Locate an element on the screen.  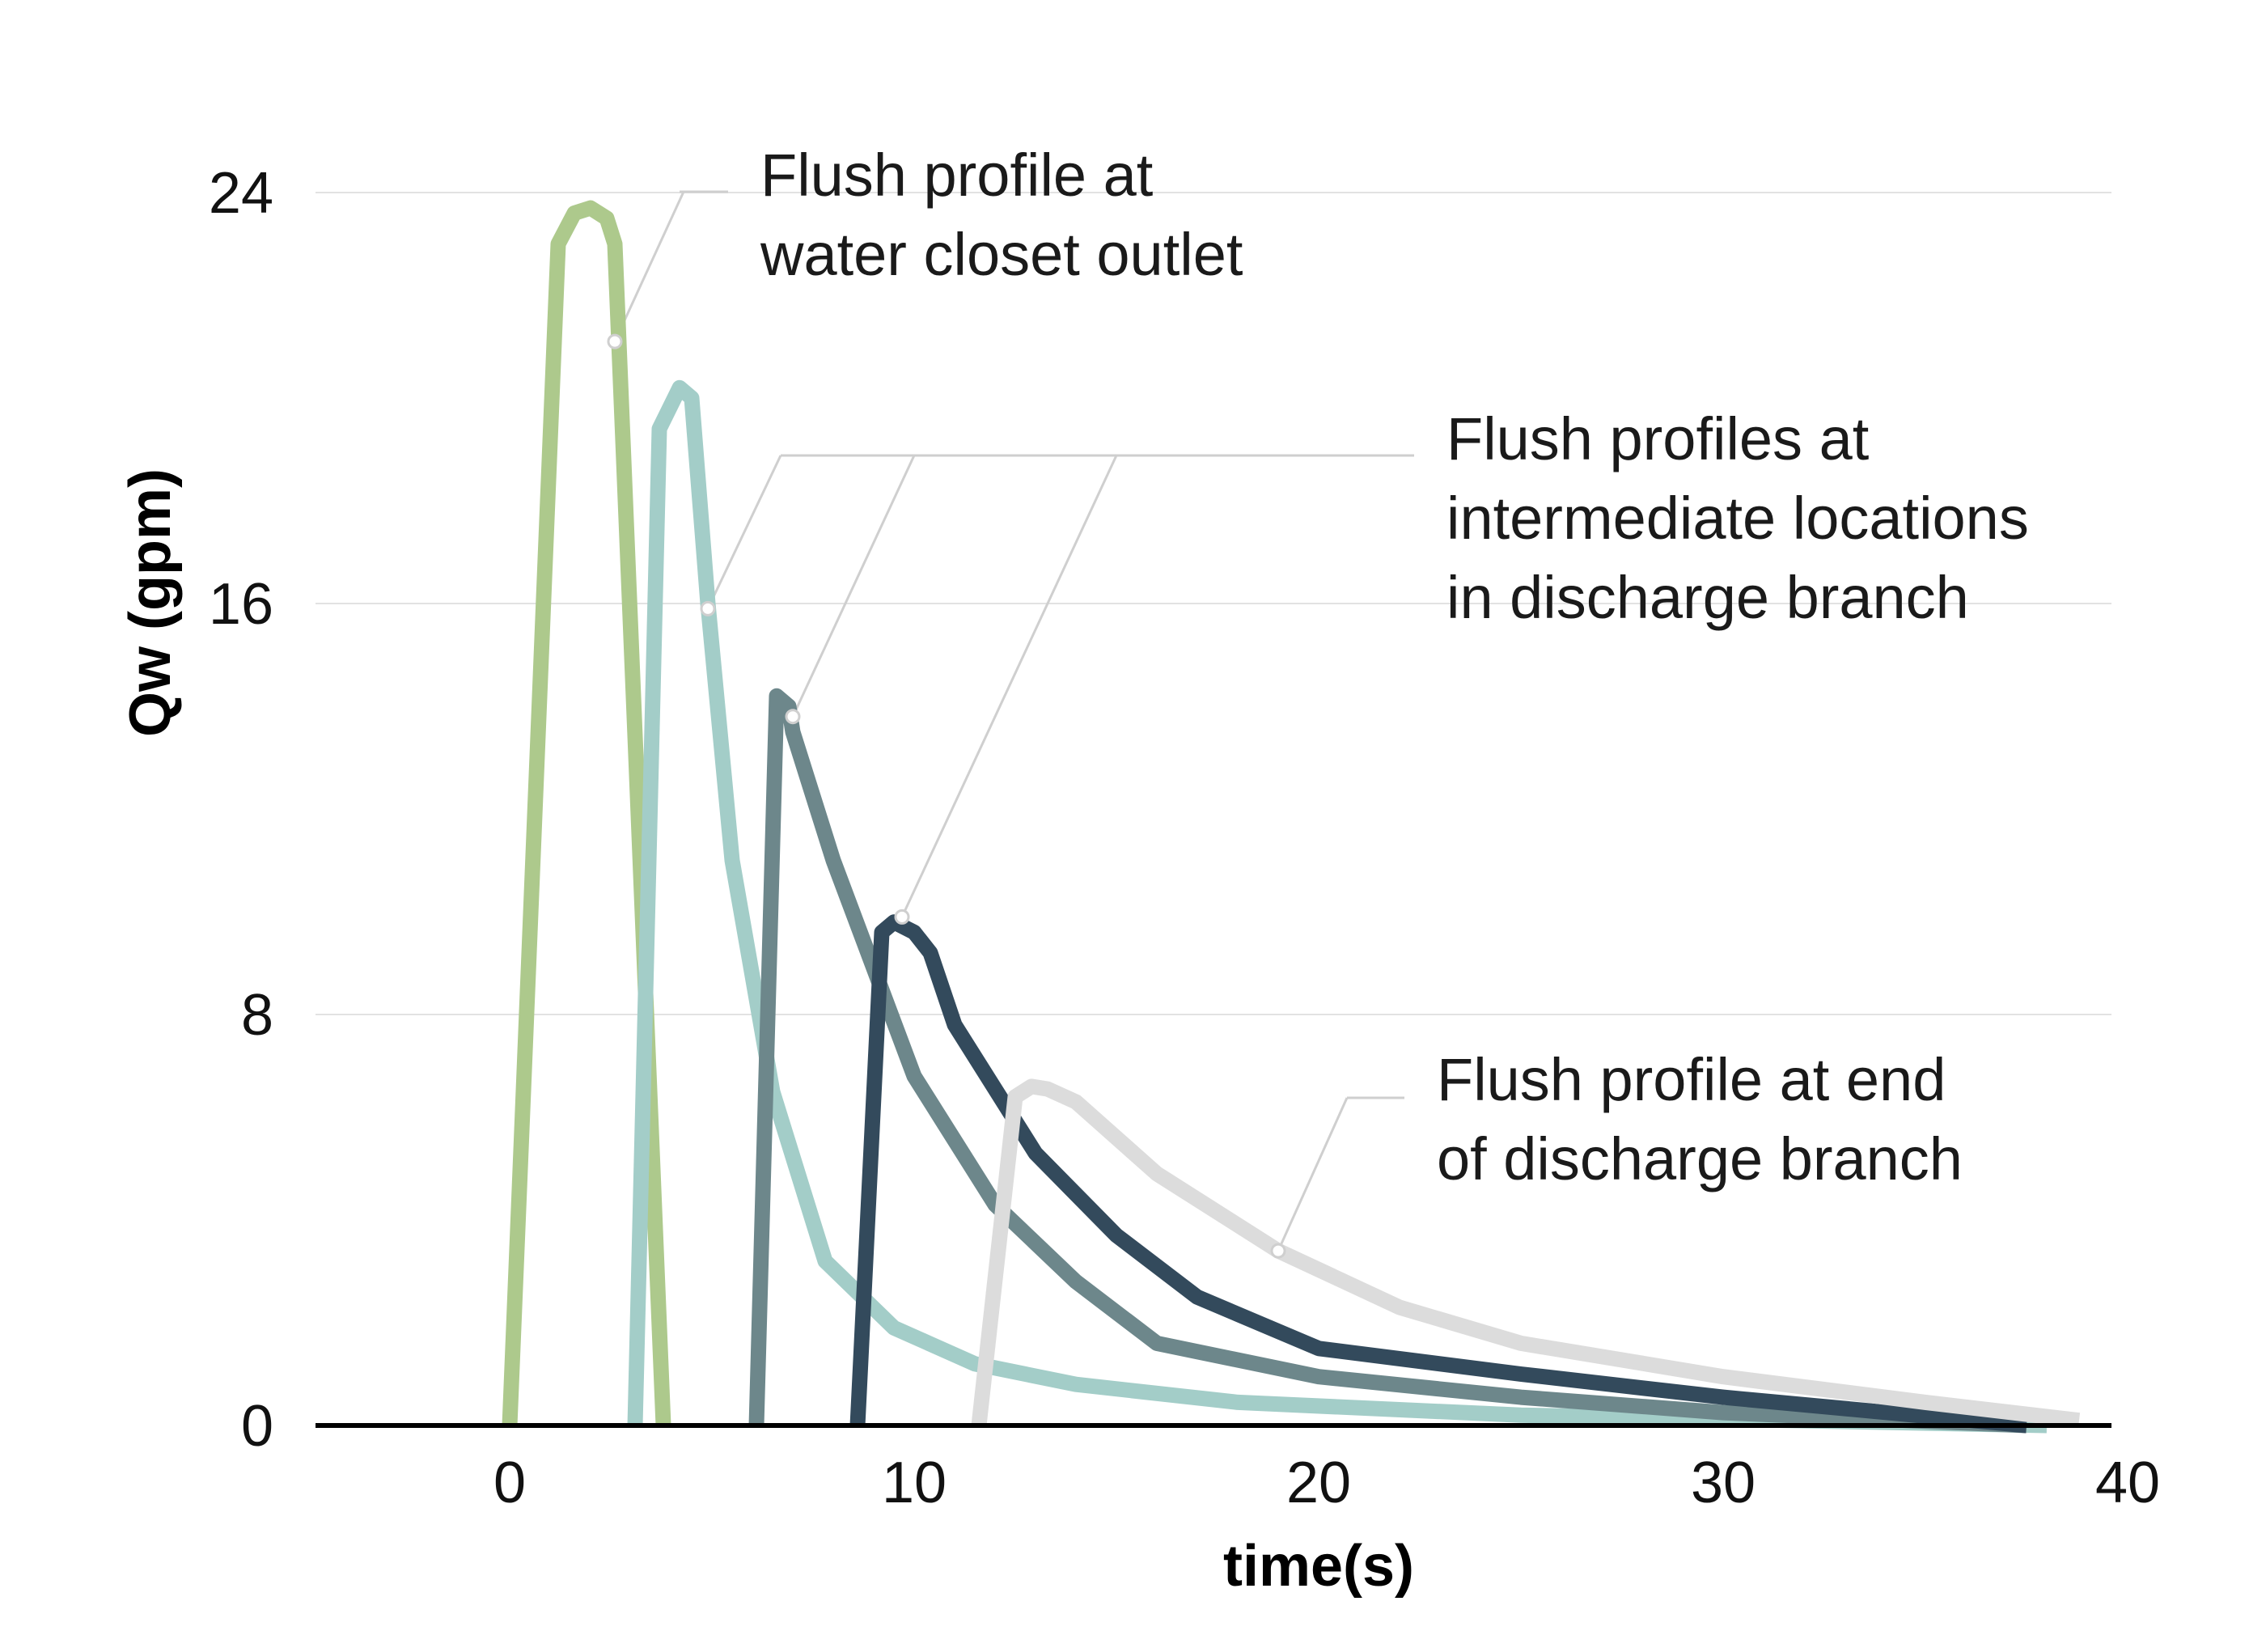
y-tick-label-2: 16 is located at coordinates (241, 604).